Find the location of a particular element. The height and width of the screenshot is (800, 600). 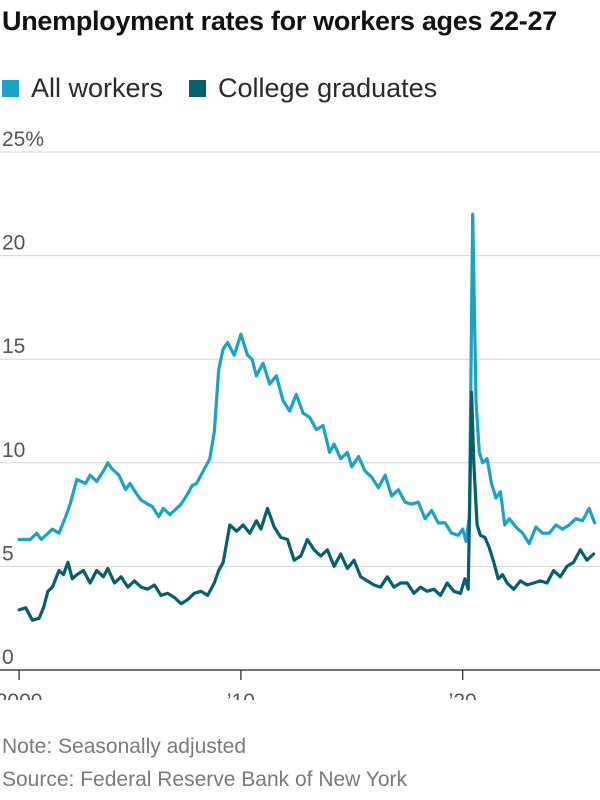

y-tick-label-10: 10 is located at coordinates (13, 450).